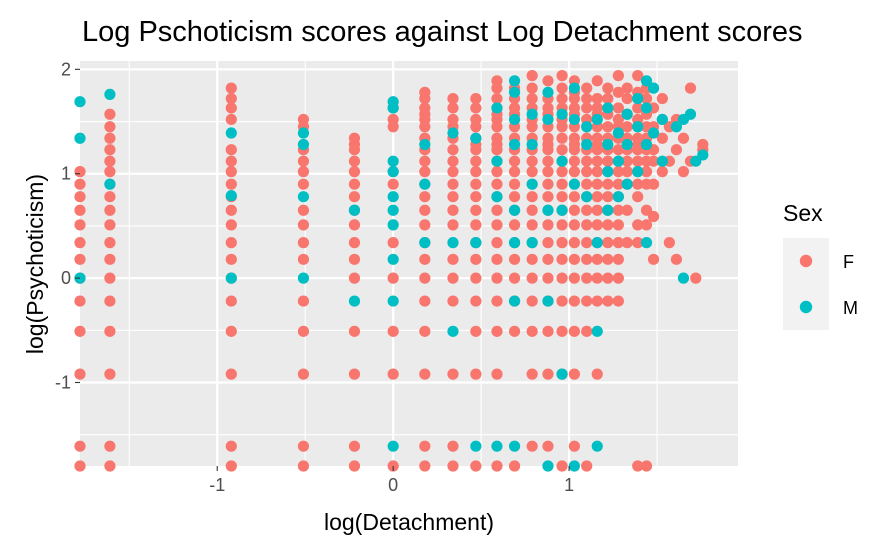  Describe the element at coordinates (393, 485) in the screenshot. I see `x-tick-label: 0` at that location.